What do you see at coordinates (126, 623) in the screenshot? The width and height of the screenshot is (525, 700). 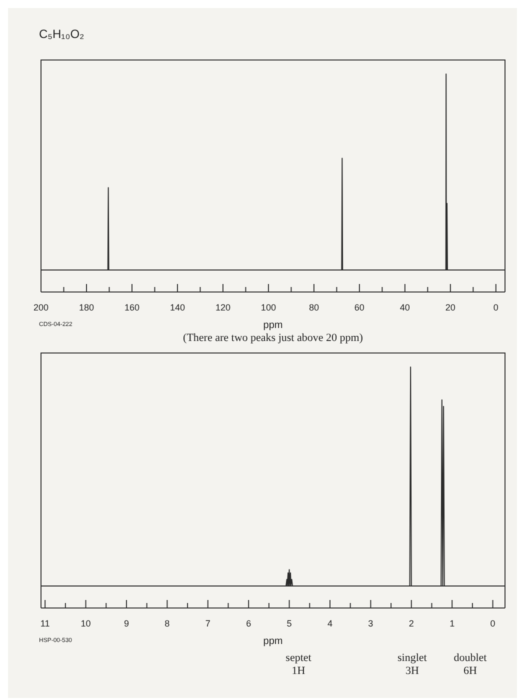 I see `x-tick-label: 9` at bounding box center [126, 623].